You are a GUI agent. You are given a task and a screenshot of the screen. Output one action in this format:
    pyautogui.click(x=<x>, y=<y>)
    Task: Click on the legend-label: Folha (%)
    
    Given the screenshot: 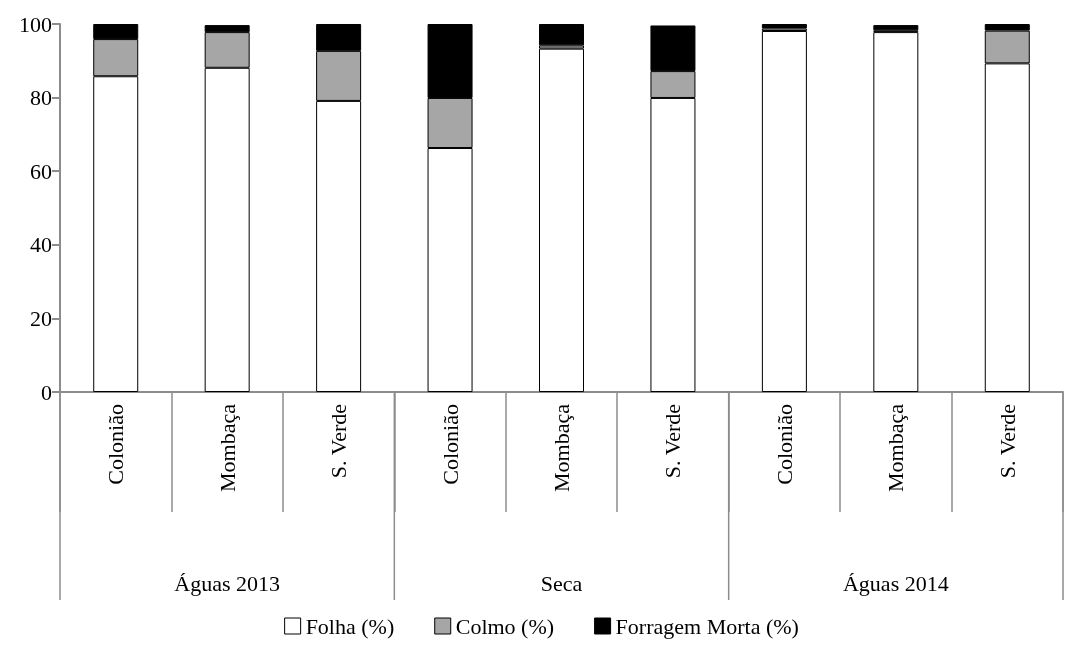 What is the action you would take?
    pyautogui.click(x=350, y=626)
    